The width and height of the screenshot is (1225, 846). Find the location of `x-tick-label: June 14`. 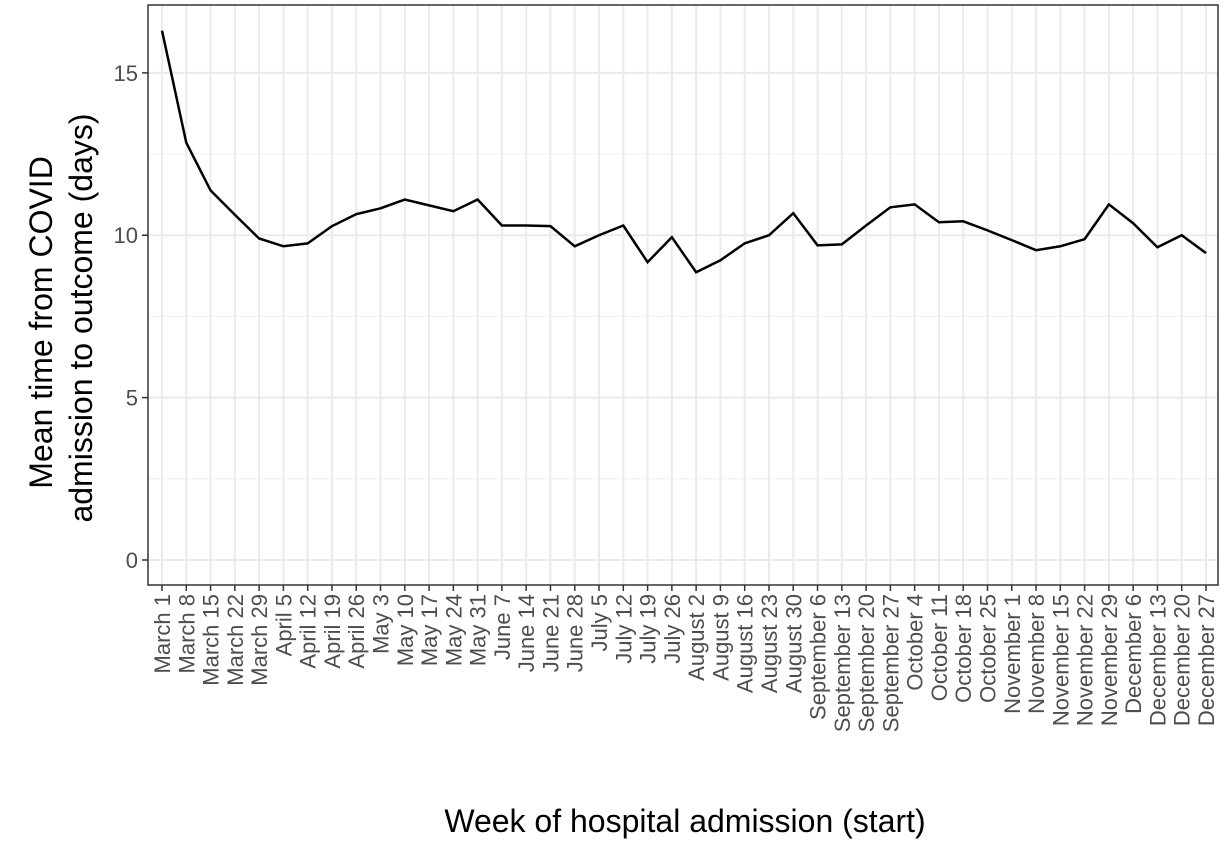

x-tick-label: June 14 is located at coordinates (526, 633).